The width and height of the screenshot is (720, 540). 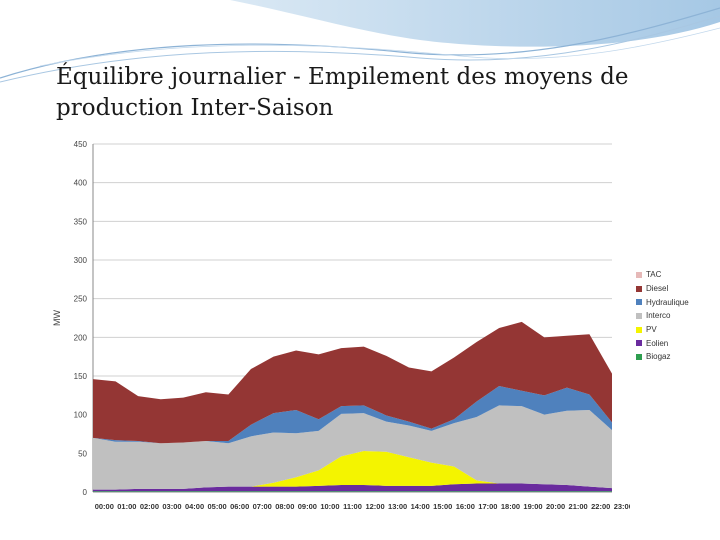 I want to click on slide-title-line2: production Inter-Saison, so click(x=195, y=108).